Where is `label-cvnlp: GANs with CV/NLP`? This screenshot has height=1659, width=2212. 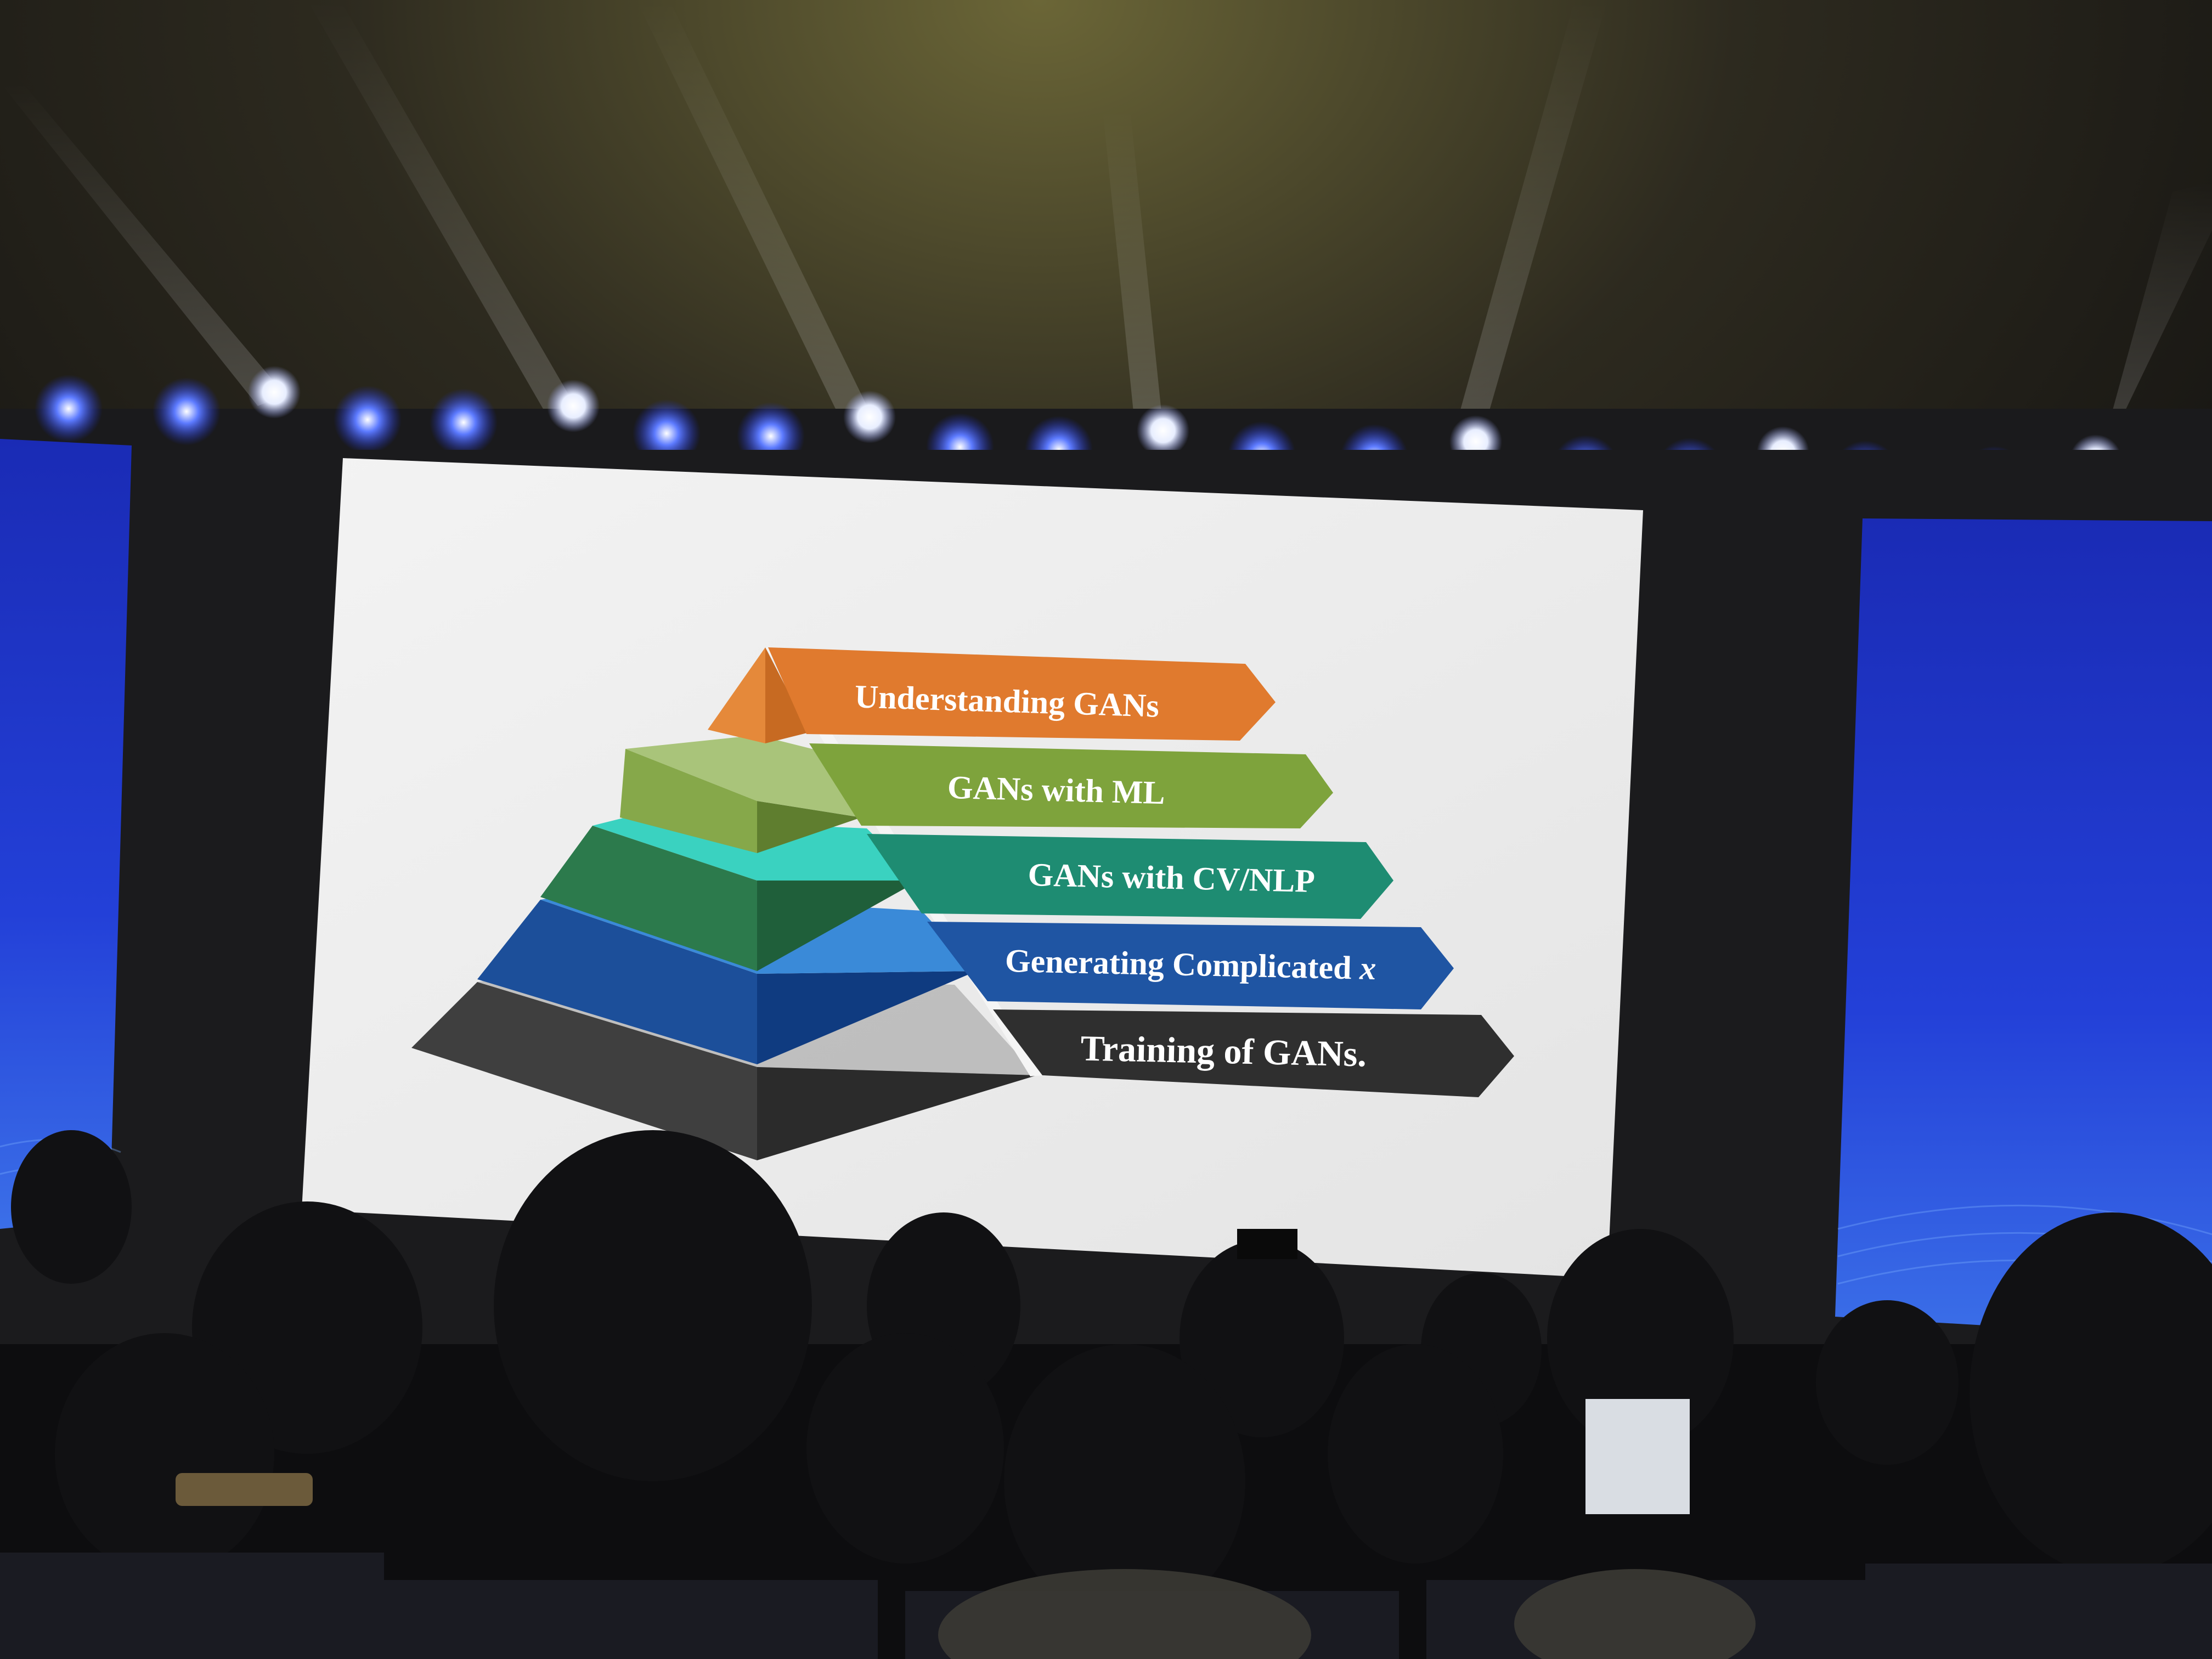
label-cvnlp: GANs with CV/NLP is located at coordinates (1172, 878).